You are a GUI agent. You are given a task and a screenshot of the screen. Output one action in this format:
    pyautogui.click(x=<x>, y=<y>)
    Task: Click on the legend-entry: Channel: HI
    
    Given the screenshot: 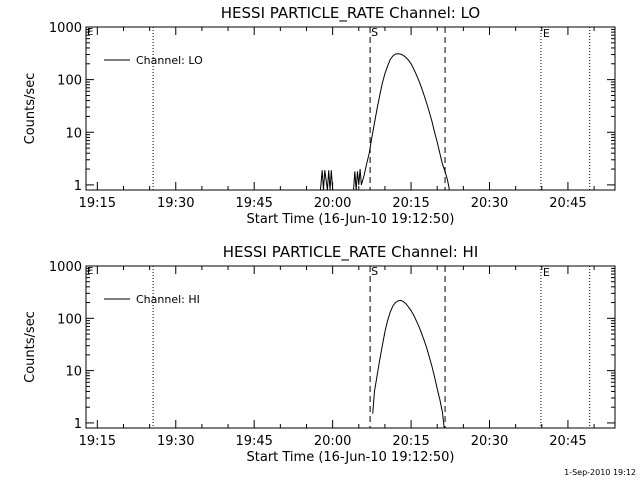 What is the action you would take?
    pyautogui.click(x=168, y=299)
    